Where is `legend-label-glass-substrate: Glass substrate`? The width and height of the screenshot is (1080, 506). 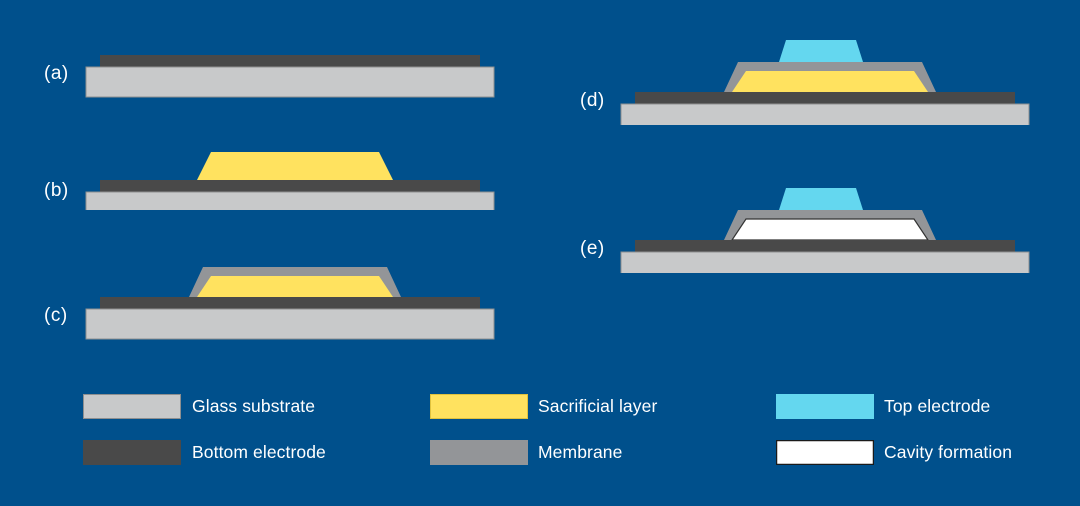 legend-label-glass-substrate: Glass substrate is located at coordinates (254, 406).